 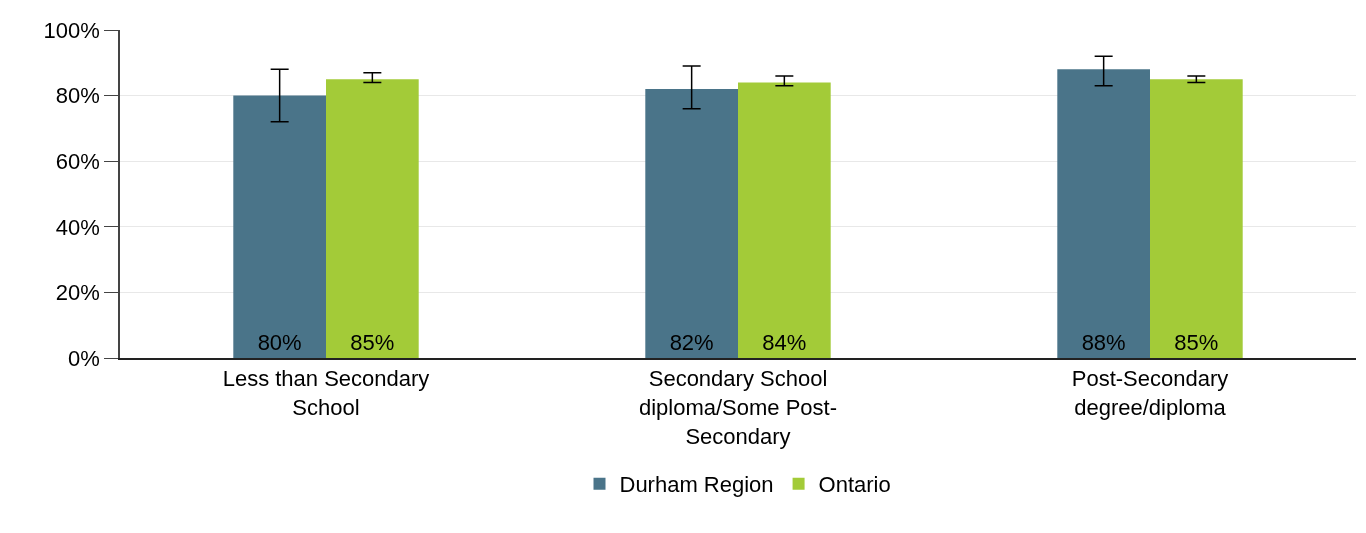 I want to click on legend-label: Durham Region, so click(x=696, y=485).